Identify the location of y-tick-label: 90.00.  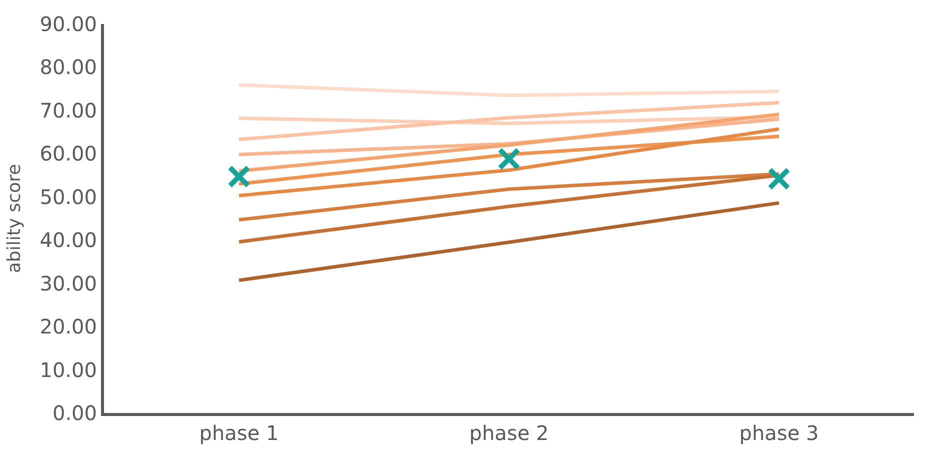
(68, 24).